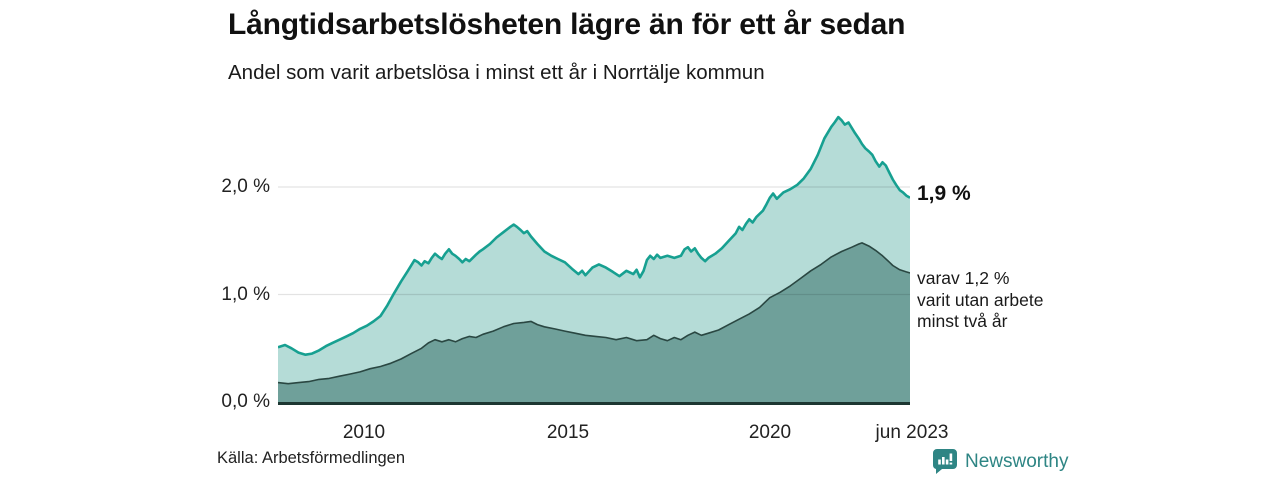 Image resolution: width=1280 pixels, height=480 pixels. I want to click on series2-annotation-line3: minst två år, so click(962, 321).